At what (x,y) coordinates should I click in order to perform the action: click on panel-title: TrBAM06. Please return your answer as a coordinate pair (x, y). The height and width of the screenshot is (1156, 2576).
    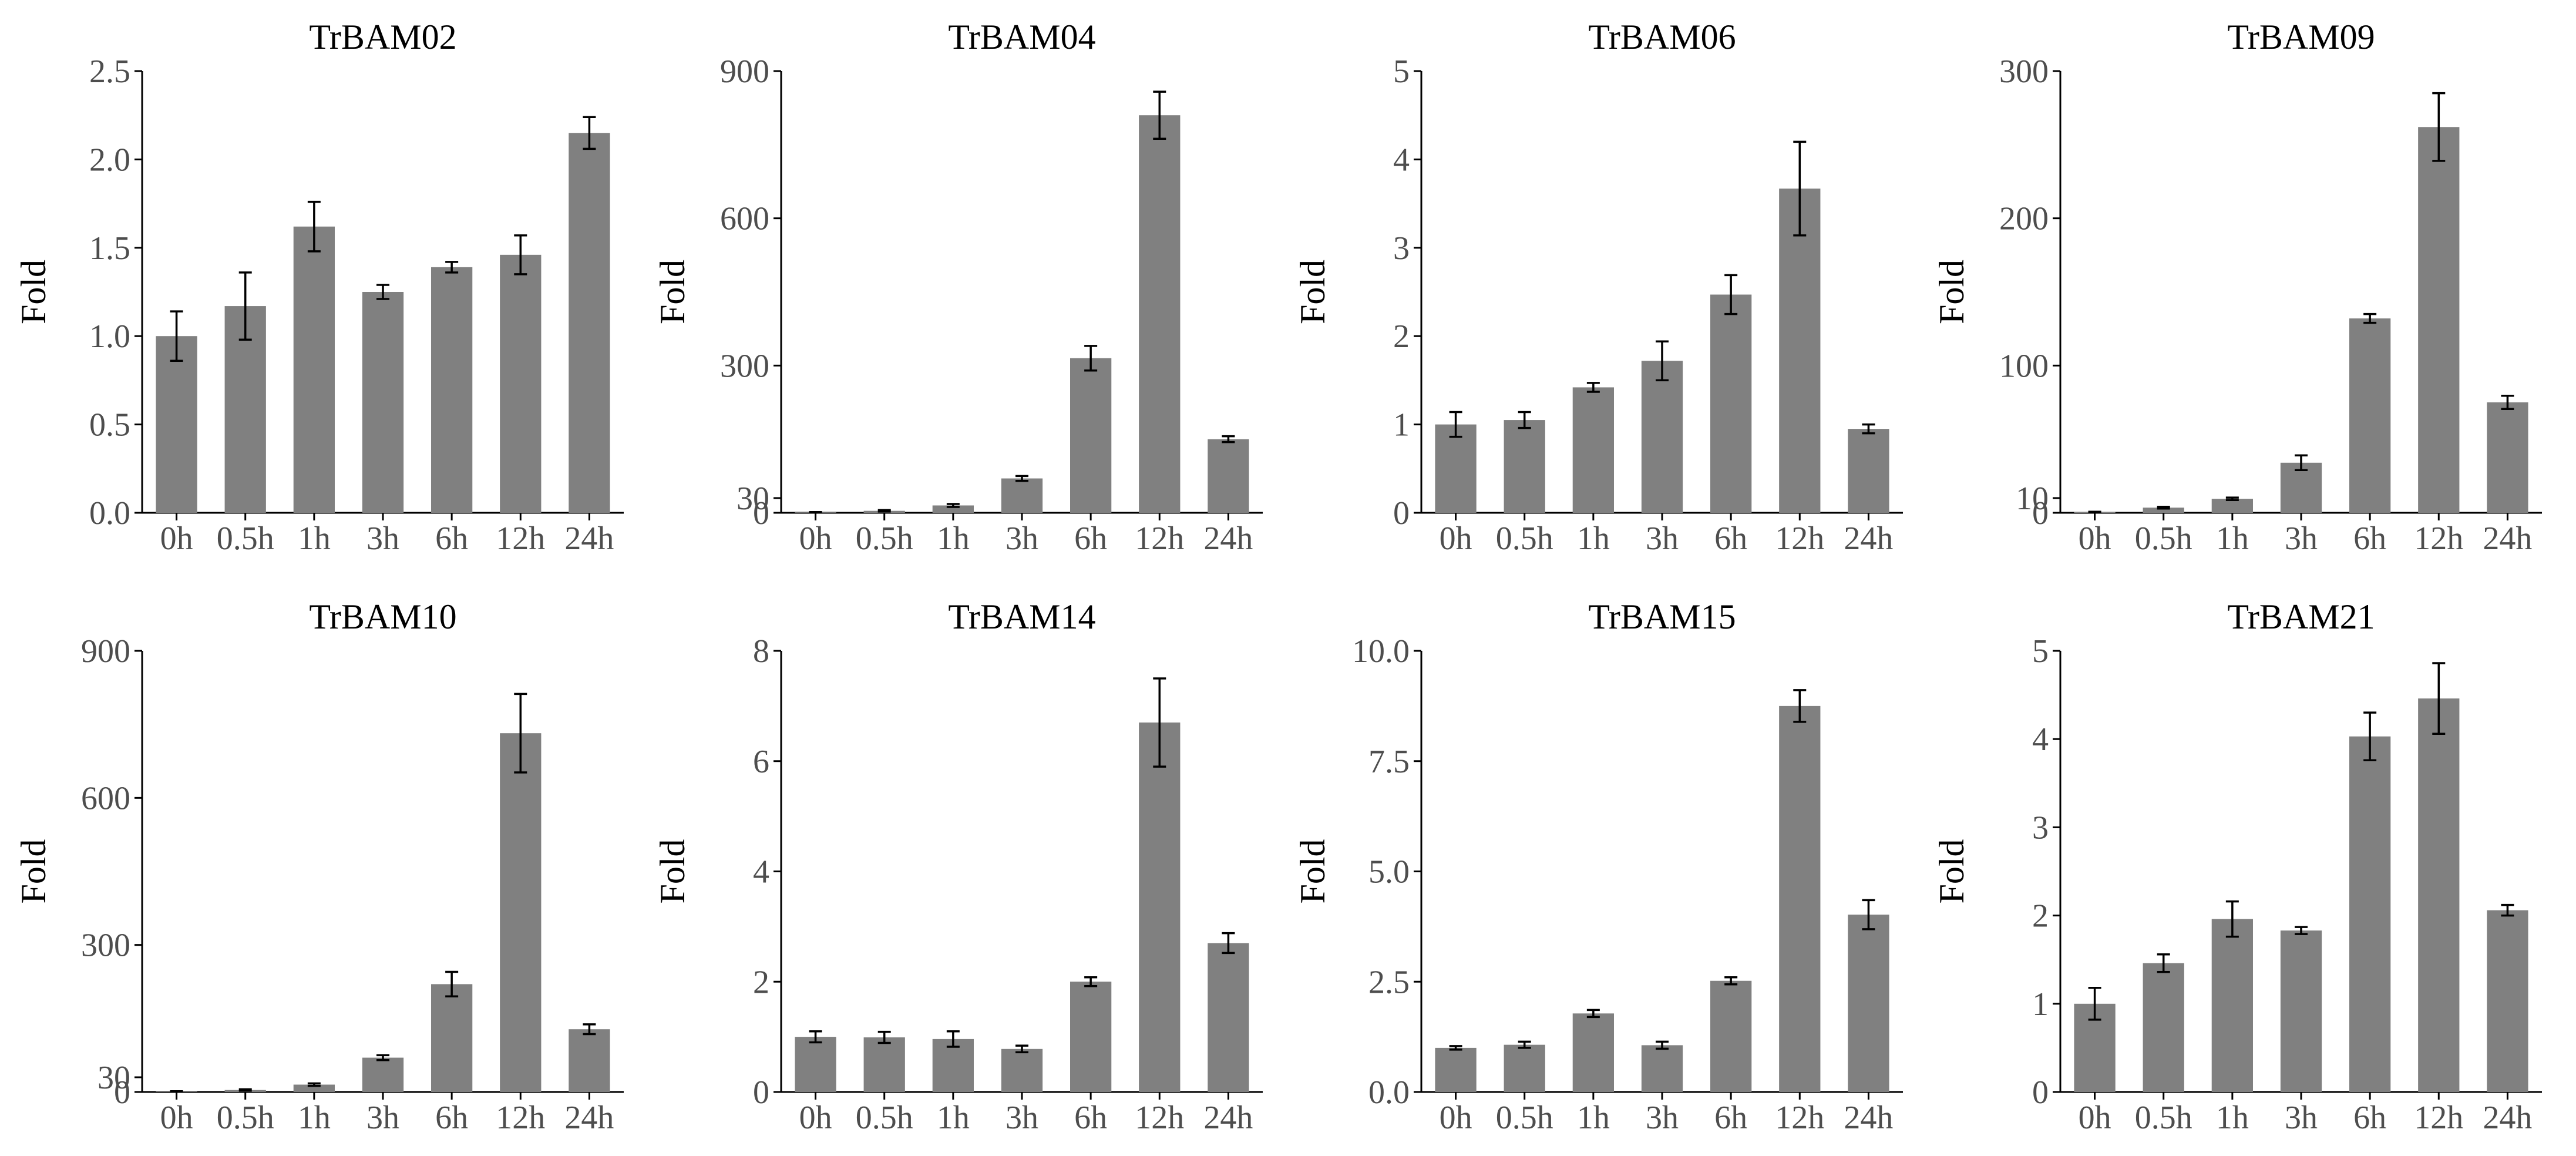
    Looking at the image, I should click on (1662, 37).